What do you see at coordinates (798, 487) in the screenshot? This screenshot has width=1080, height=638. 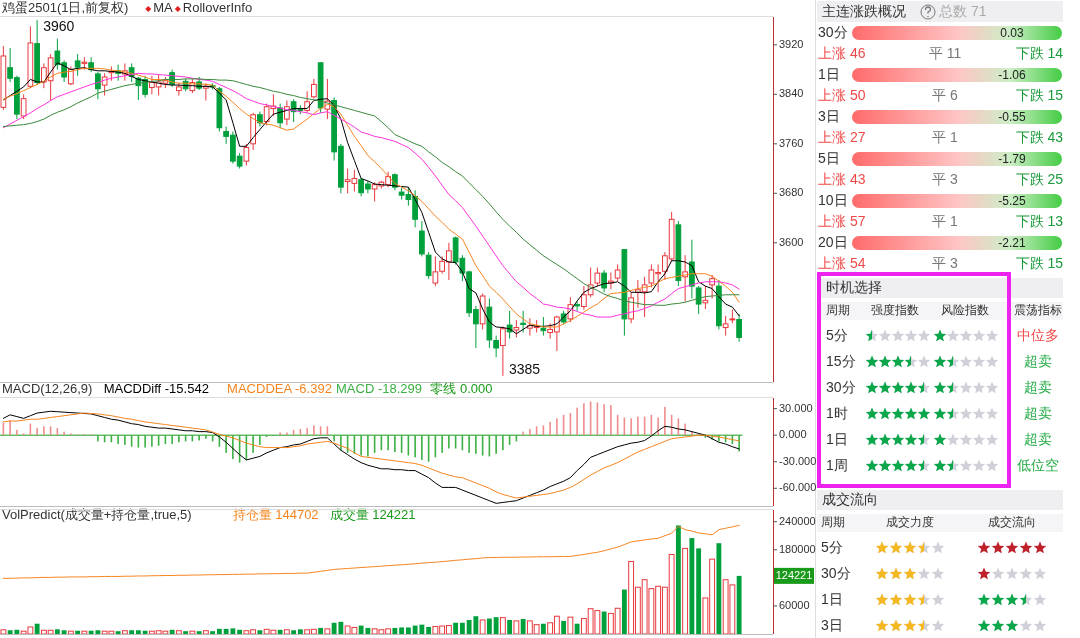 I see `y-tick-label: -60.000` at bounding box center [798, 487].